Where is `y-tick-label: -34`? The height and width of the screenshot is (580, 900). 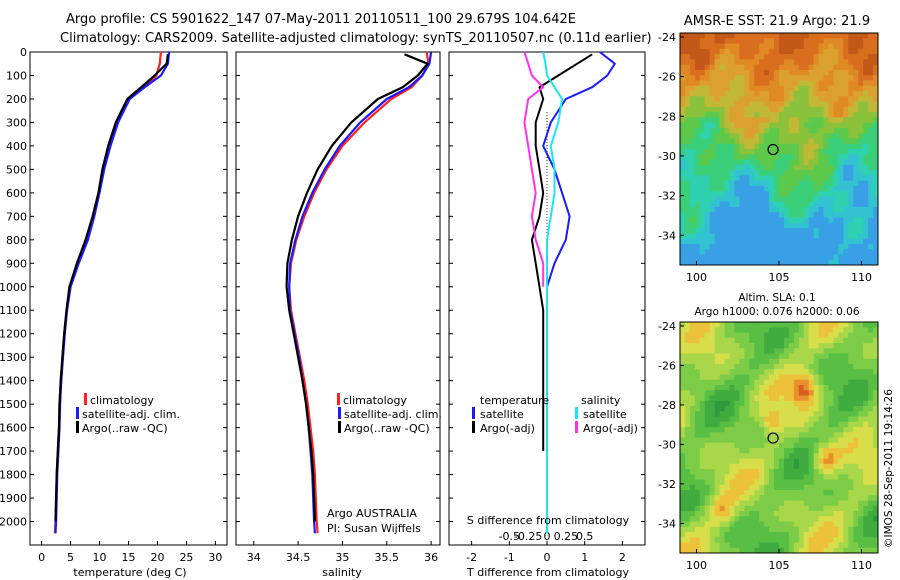 y-tick-label: -34 is located at coordinates (667, 235).